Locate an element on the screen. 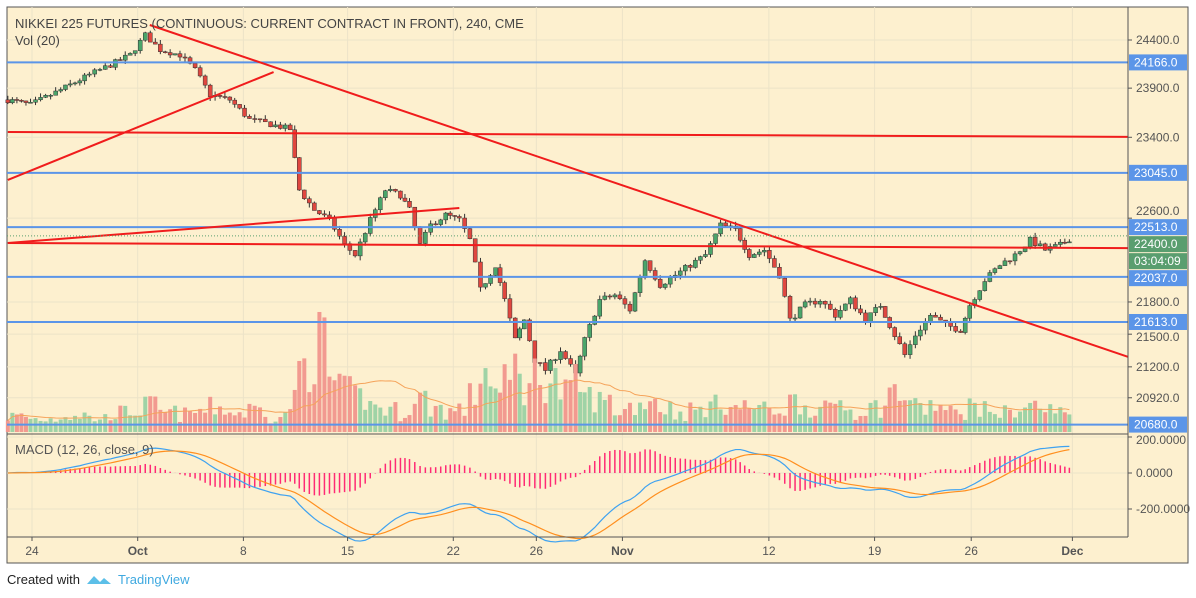  time-tick-label: 8 is located at coordinates (243, 551).